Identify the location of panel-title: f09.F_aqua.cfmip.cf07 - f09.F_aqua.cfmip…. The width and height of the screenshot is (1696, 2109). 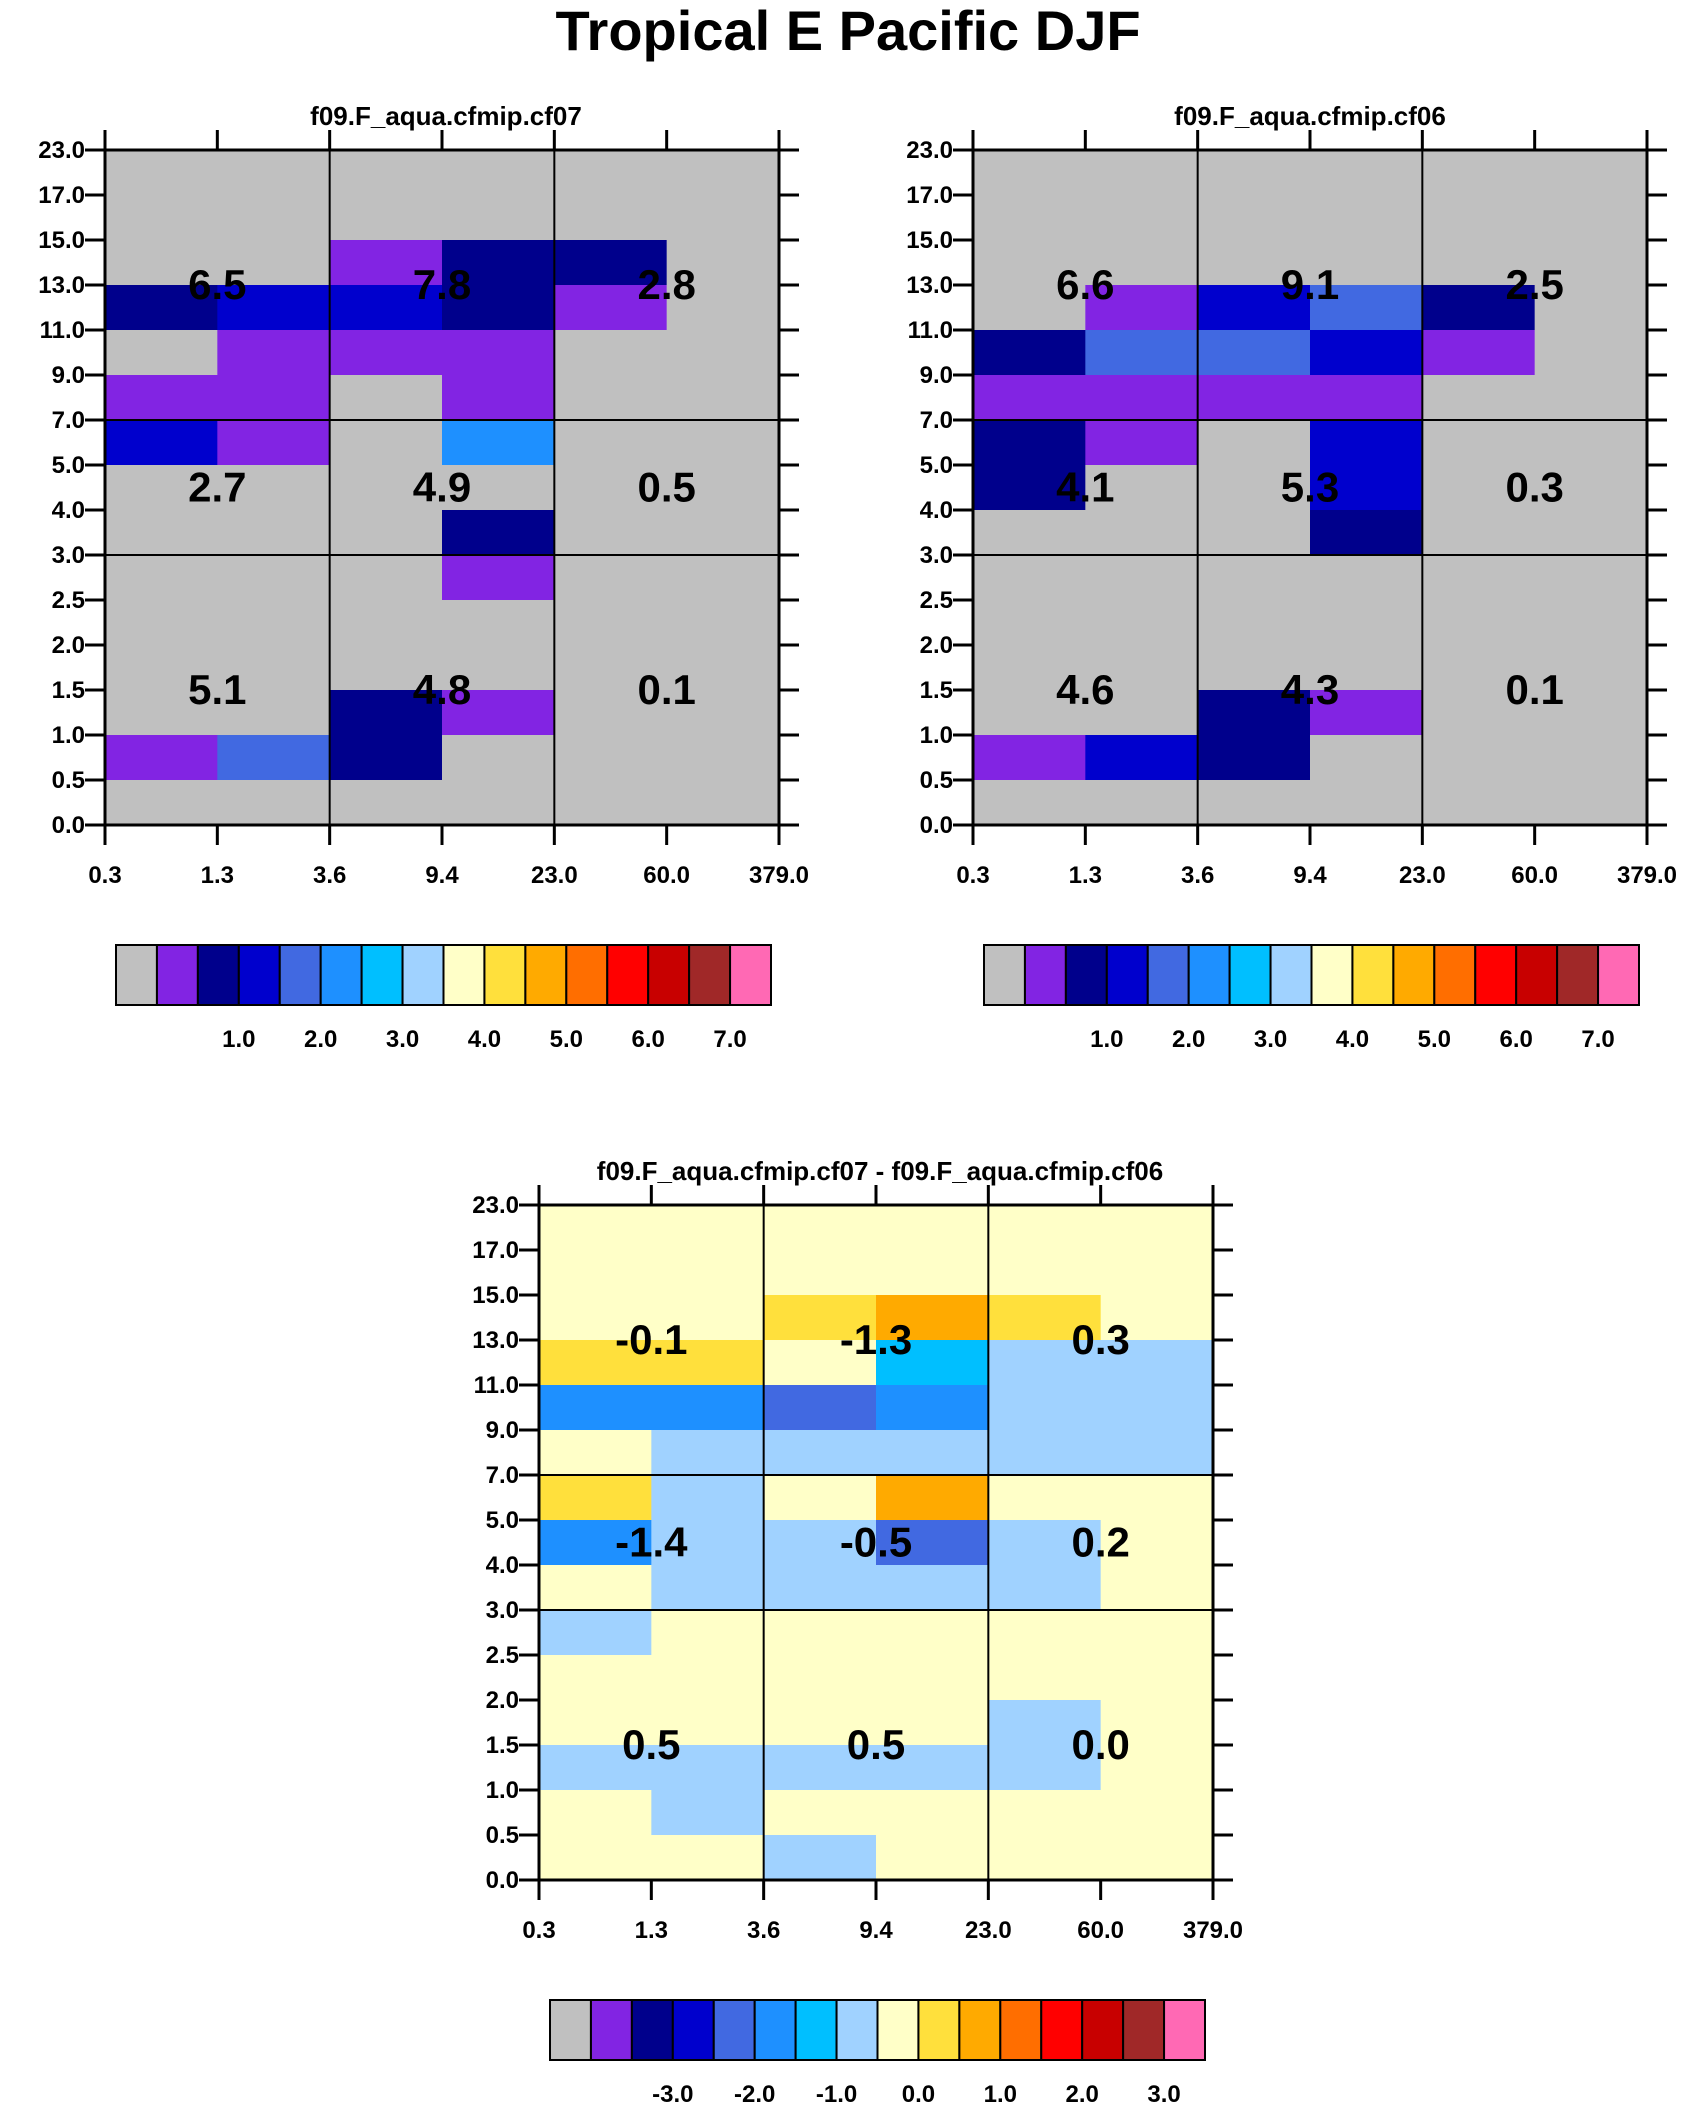
(880, 1171).